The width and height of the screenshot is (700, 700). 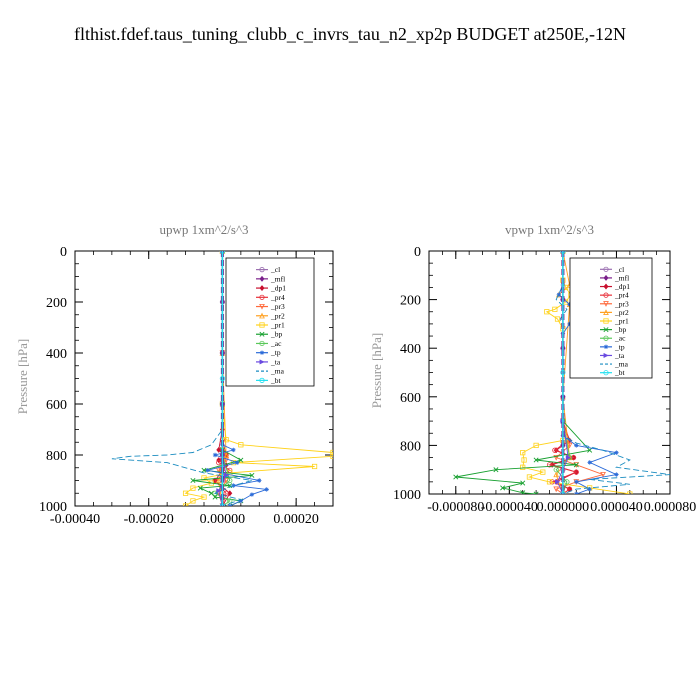 What do you see at coordinates (262, 380) in the screenshot?
I see `chart1-legend-marker-bt` at bounding box center [262, 380].